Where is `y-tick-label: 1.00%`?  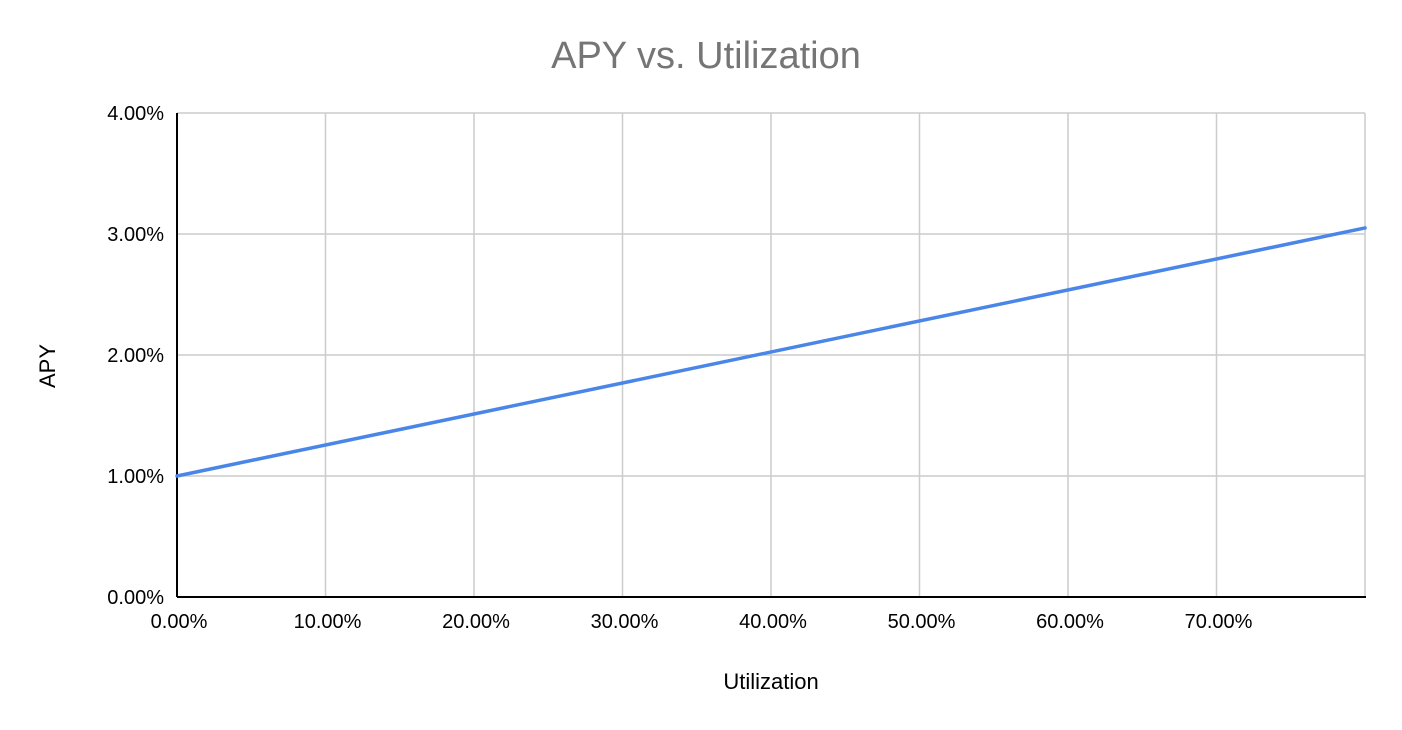
y-tick-label: 1.00% is located at coordinates (135, 477).